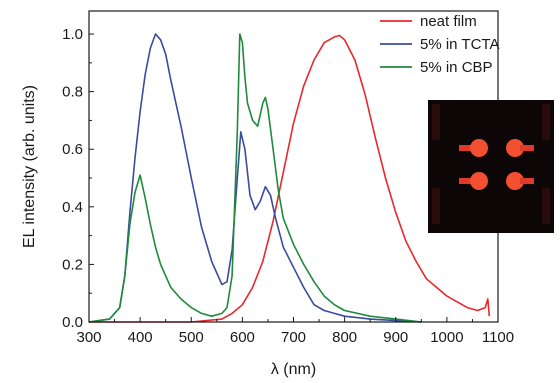 The width and height of the screenshot is (560, 383). I want to click on y-tick-label: 0.8, so click(72, 92).